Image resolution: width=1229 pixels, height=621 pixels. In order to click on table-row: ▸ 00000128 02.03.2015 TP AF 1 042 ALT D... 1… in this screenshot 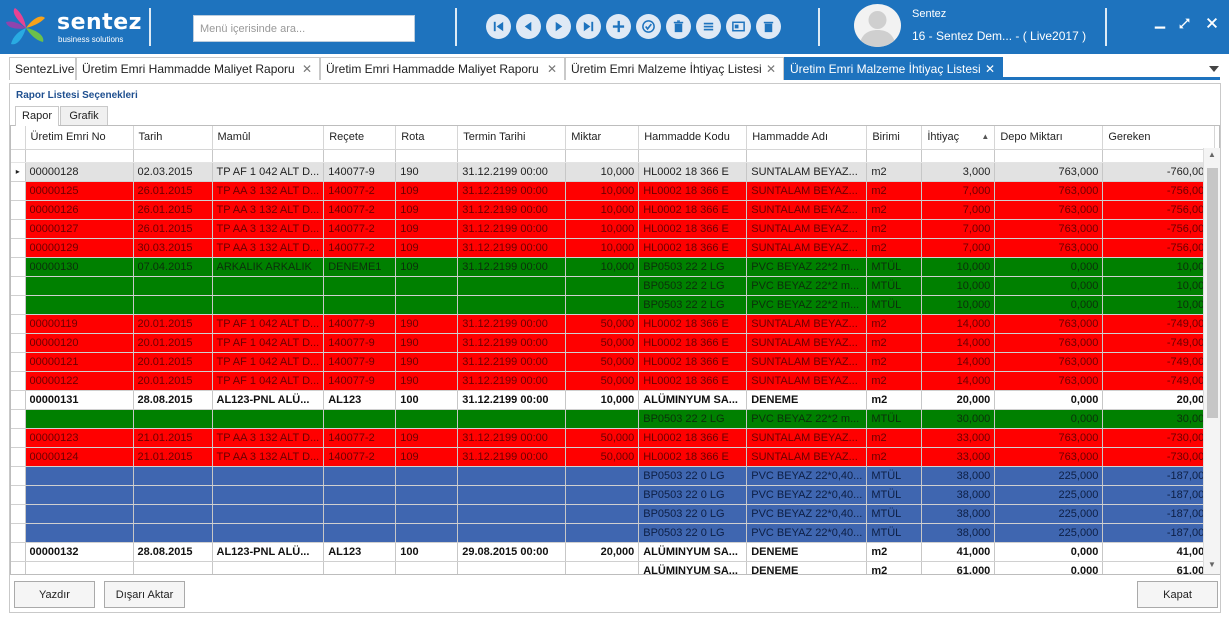, I will do `click(613, 172)`.